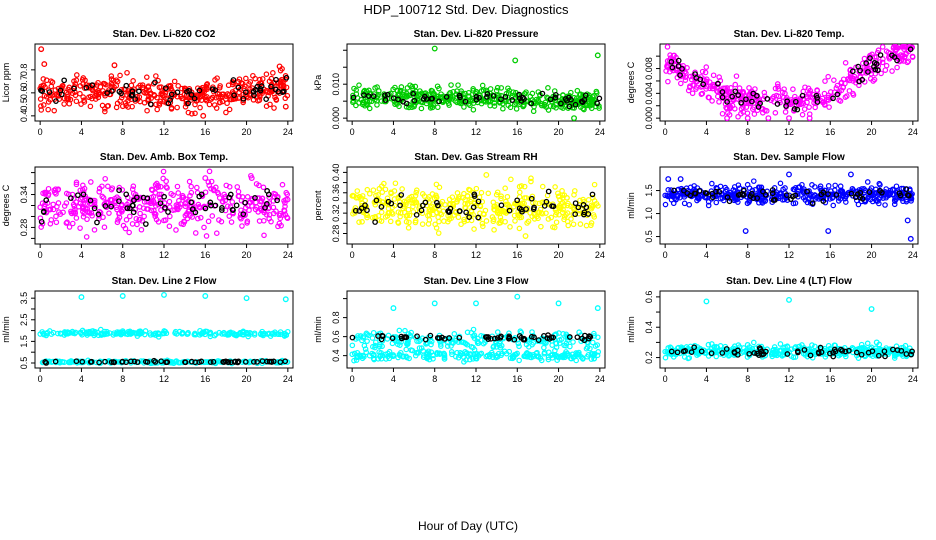 The width and height of the screenshot is (936, 540). I want to click on x-tick-label: 0, so click(352, 255).